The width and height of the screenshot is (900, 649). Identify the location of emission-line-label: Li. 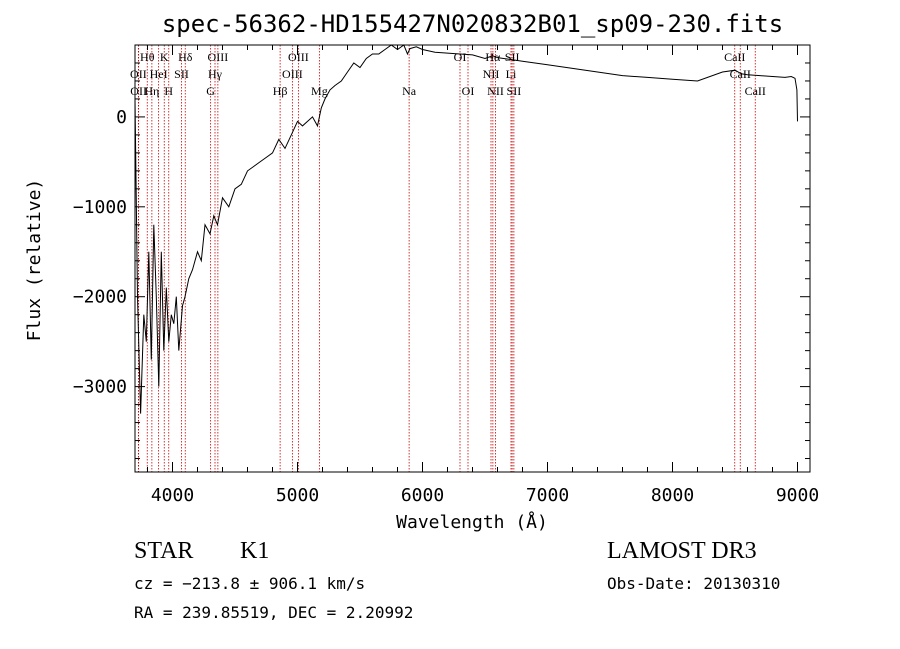
(511, 74).